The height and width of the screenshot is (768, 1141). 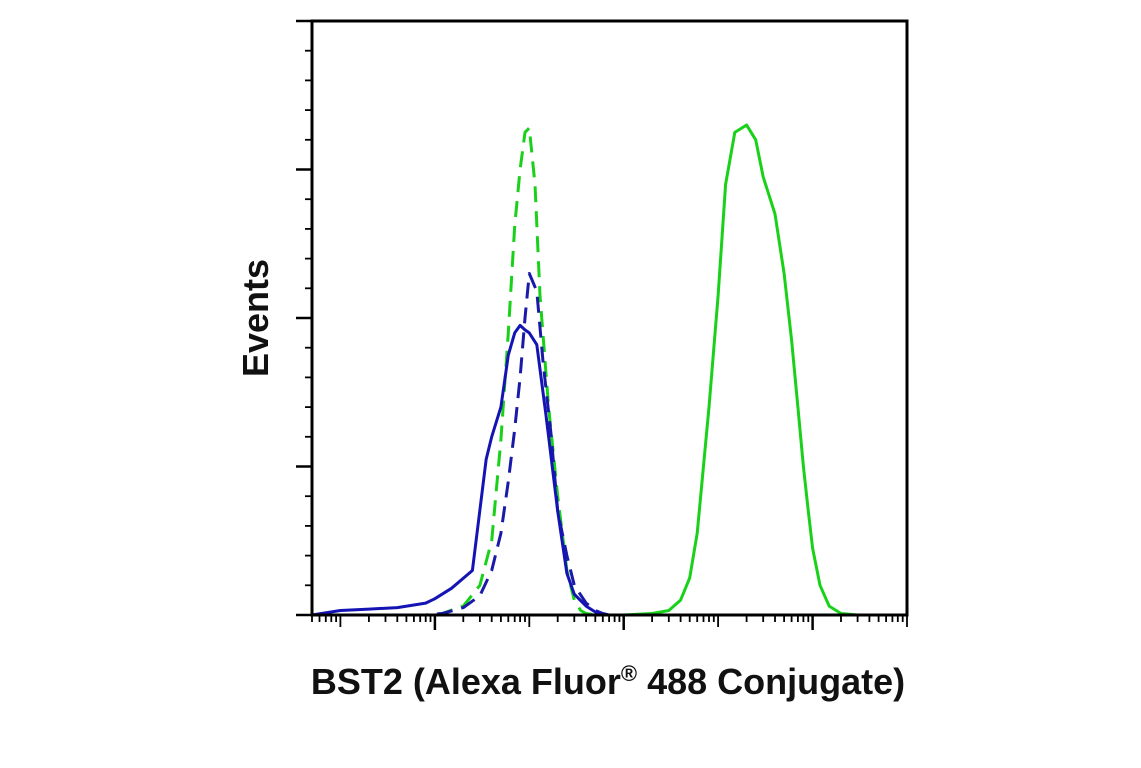 I want to click on x-axis-ticks, so click(x=609, y=622).